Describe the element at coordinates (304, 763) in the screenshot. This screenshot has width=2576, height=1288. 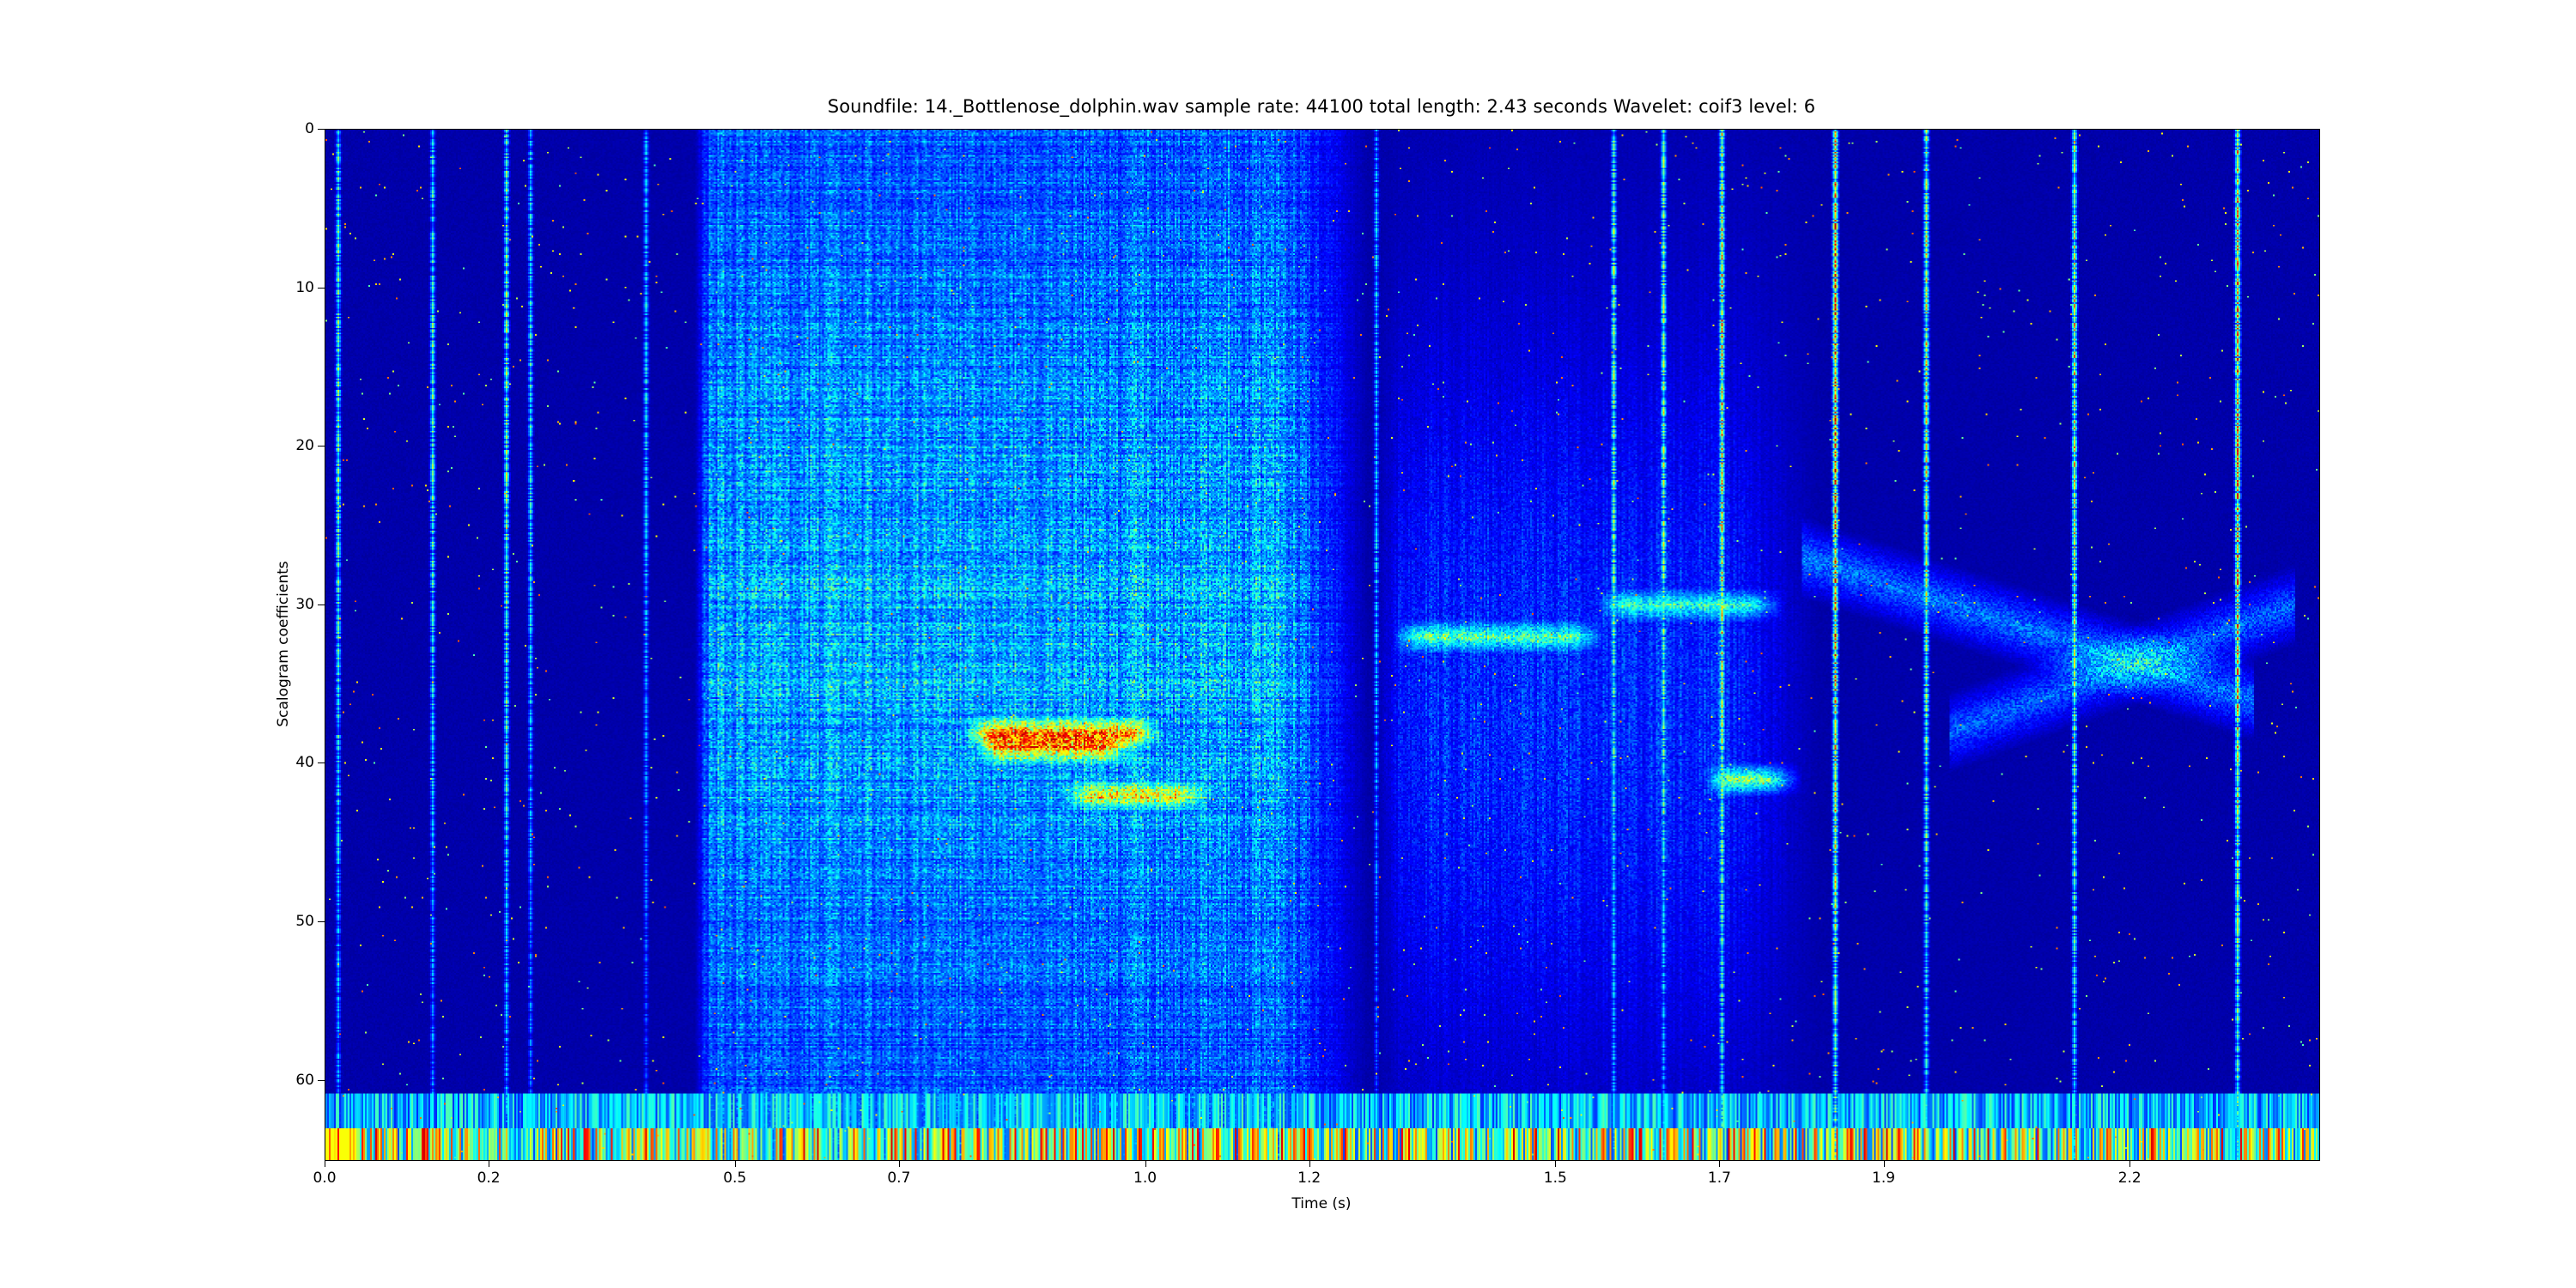
I see `y-tick-label: 40` at that location.